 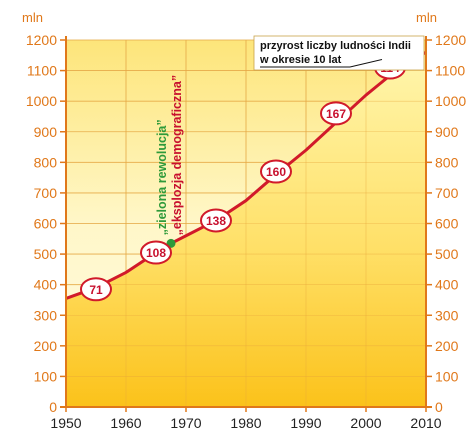 What do you see at coordinates (335, 46) in the screenshot?
I see `legend-line-1: przyrost liczby ludności Indii` at bounding box center [335, 46].